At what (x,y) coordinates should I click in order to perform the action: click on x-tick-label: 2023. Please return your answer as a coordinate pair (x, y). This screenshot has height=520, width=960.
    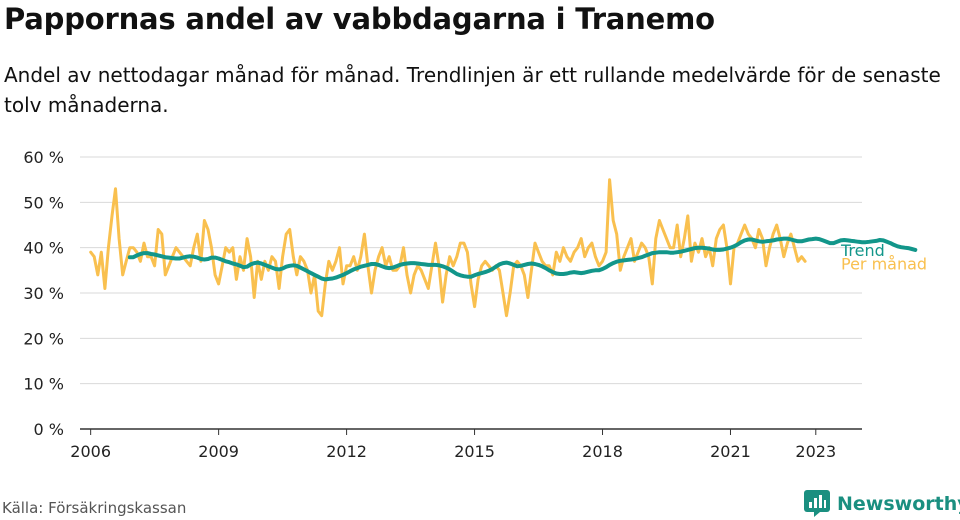
    Looking at the image, I should click on (815, 451).